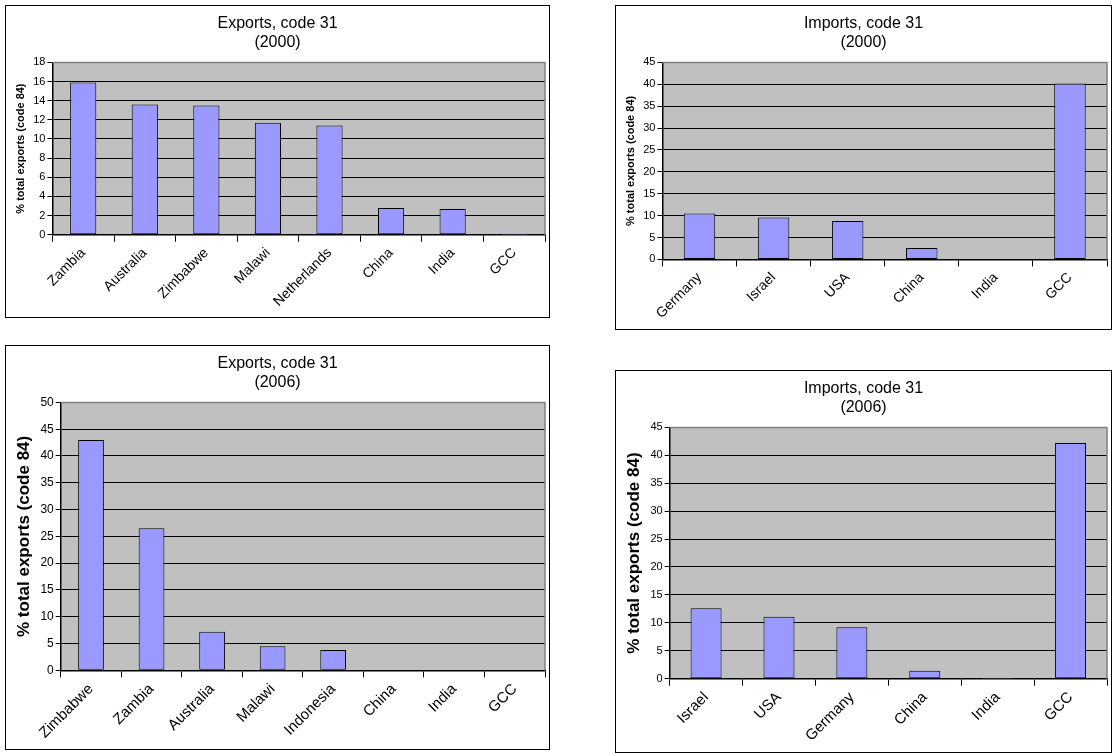 The height and width of the screenshot is (753, 1112). I want to click on y-tick-label: 18, so click(39, 61).